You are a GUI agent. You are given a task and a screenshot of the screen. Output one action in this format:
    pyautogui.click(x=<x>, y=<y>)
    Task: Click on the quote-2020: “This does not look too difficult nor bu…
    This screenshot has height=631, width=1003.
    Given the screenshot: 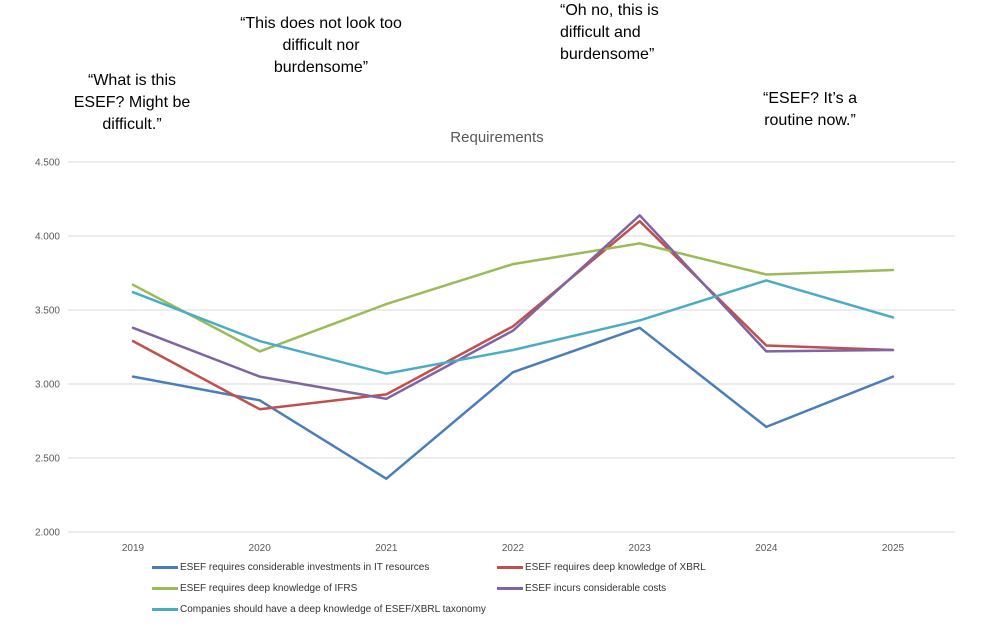 What is the action you would take?
    pyautogui.click(x=321, y=46)
    